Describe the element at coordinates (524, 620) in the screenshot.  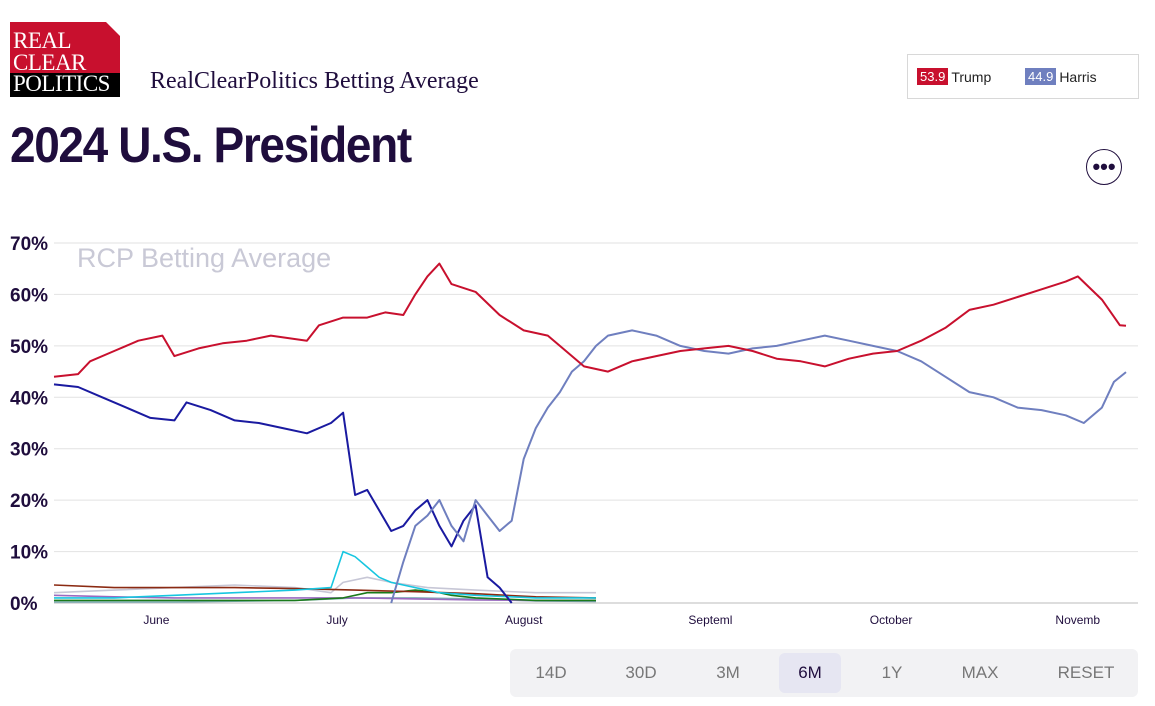
I see `x-tick-label: August` at that location.